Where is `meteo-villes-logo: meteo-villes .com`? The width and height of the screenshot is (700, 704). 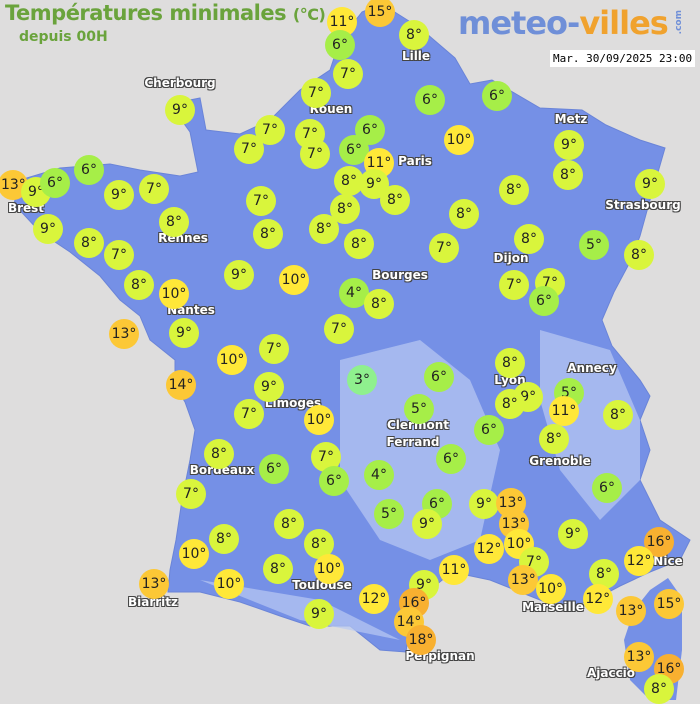 meteo-villes-logo: meteo-villes .com is located at coordinates (571, 23).